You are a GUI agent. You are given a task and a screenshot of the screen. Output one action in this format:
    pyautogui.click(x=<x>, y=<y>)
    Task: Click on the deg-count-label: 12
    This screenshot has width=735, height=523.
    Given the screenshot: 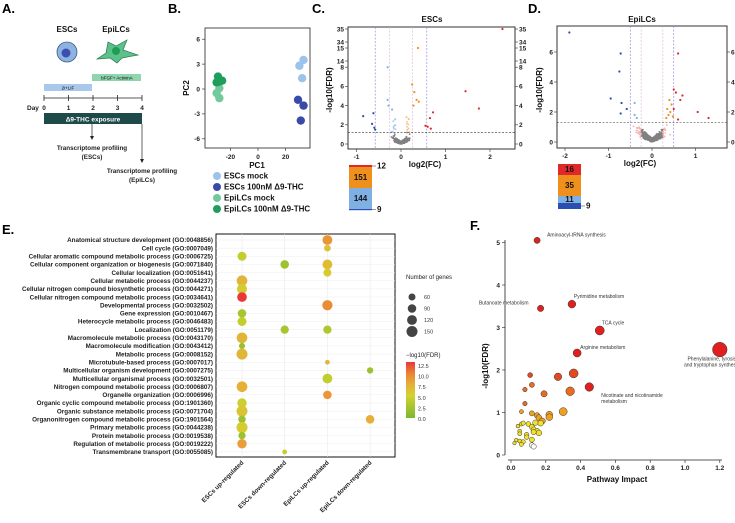 What is the action you would take?
    pyautogui.click(x=381, y=166)
    